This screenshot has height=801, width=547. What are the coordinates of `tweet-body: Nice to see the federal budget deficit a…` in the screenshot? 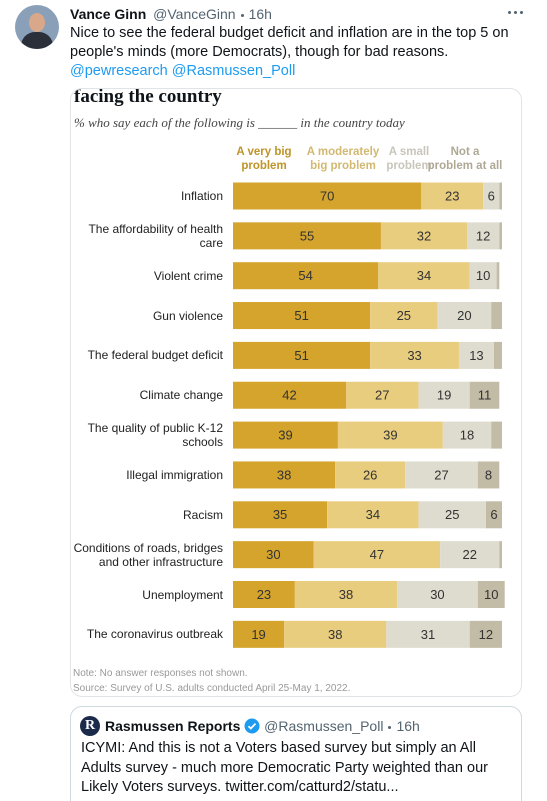 It's located at (289, 42).